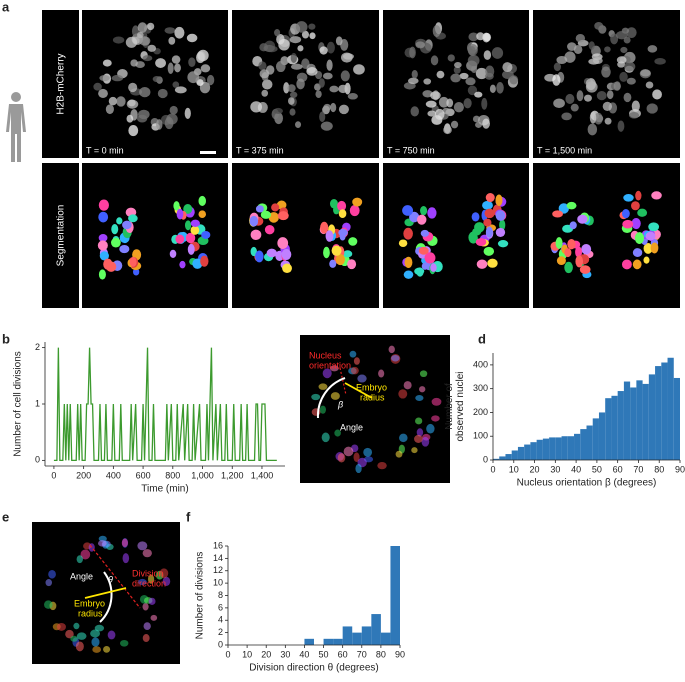 The width and height of the screenshot is (685, 682). What do you see at coordinates (535, 469) in the screenshot?
I see `x-tick-label: 20` at bounding box center [535, 469].